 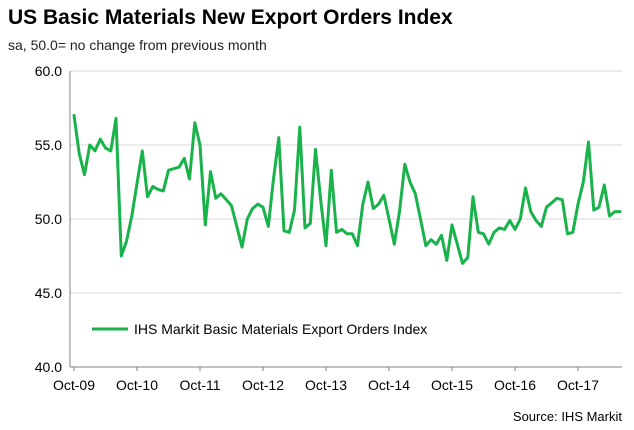 I want to click on y-axis-ticks: 60.0 55.0 50.0 45.0 40.0, so click(x=48, y=219).